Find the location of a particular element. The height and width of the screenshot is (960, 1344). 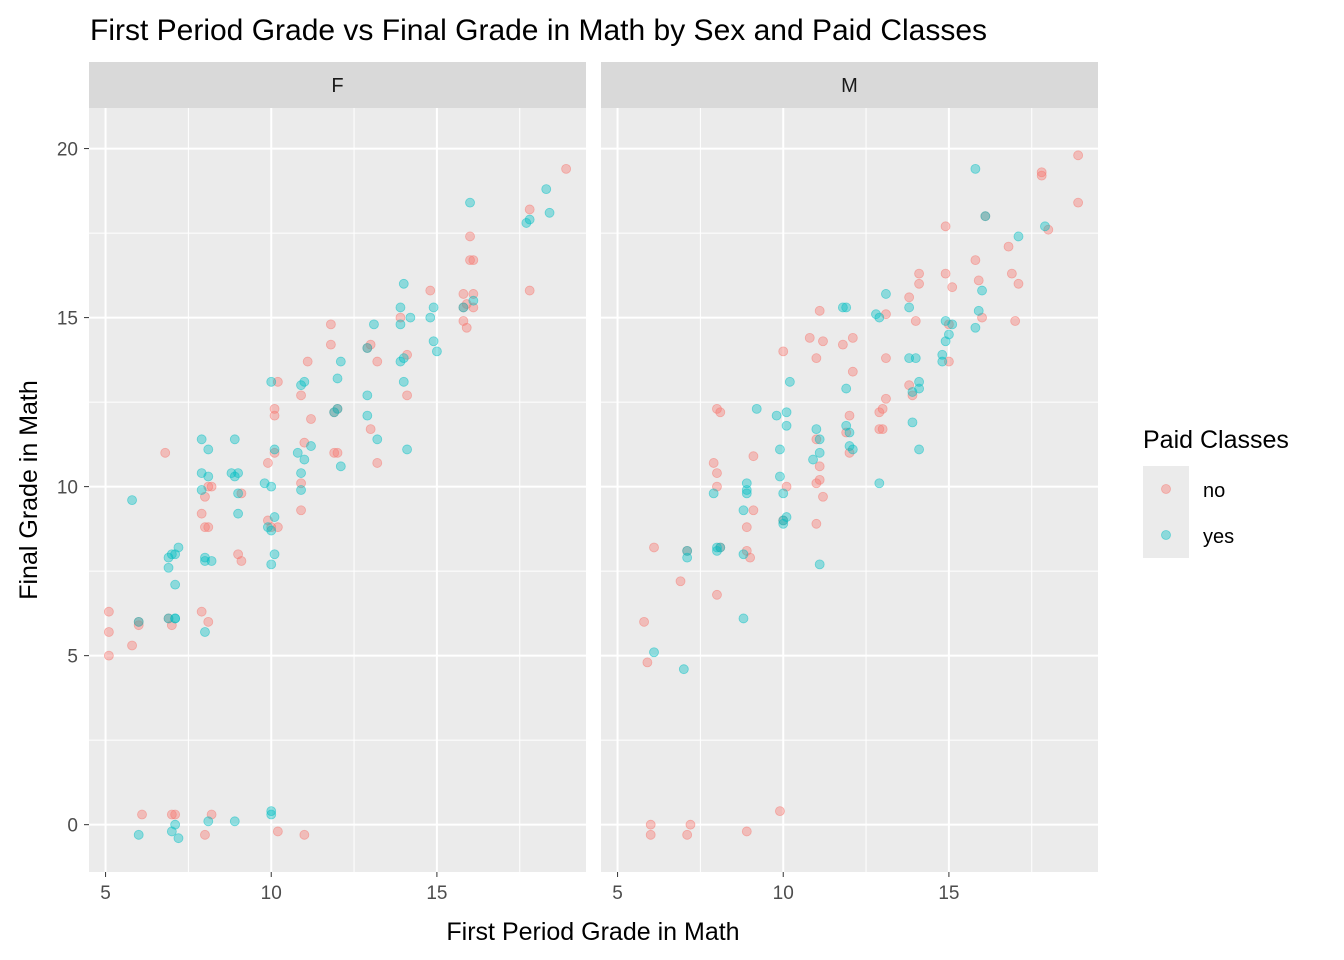

legend-key-no is located at coordinates (1166, 489).